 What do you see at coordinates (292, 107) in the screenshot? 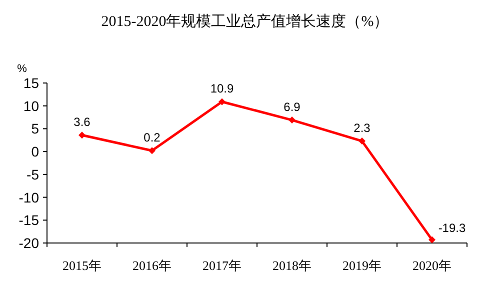
I see `data-label: 6.9` at bounding box center [292, 107].